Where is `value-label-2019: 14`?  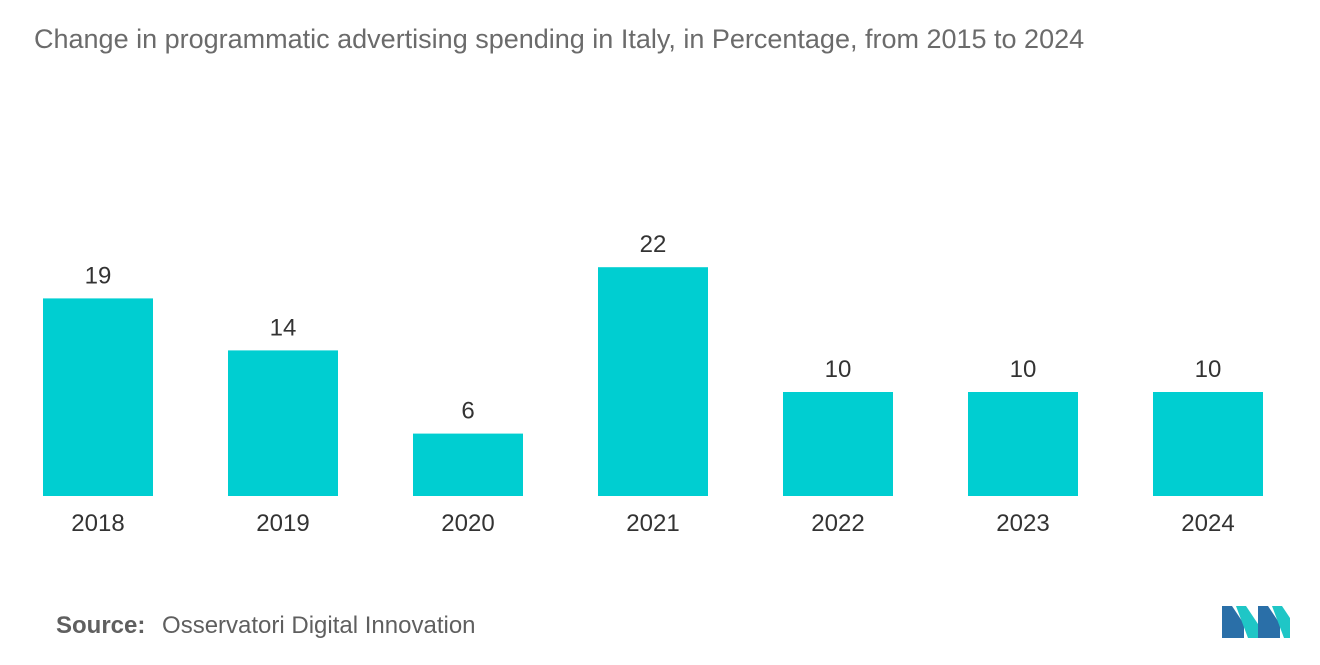
value-label-2019: 14 is located at coordinates (283, 327).